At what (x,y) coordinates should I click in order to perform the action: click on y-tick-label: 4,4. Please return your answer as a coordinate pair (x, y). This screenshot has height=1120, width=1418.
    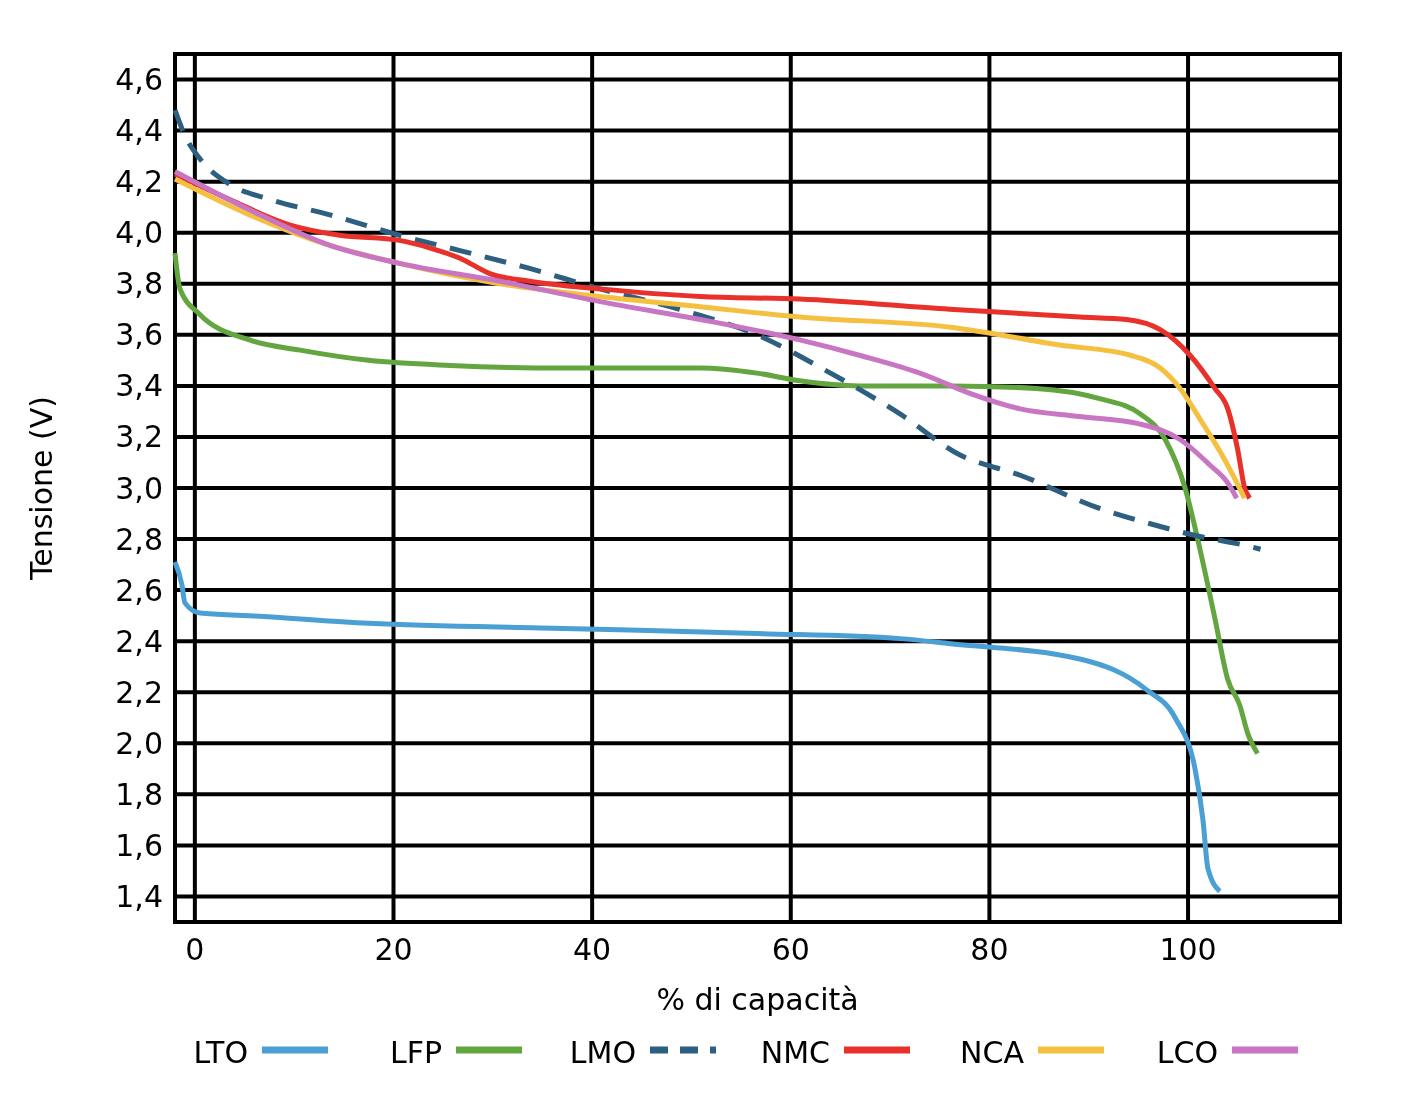
    Looking at the image, I should click on (139, 131).